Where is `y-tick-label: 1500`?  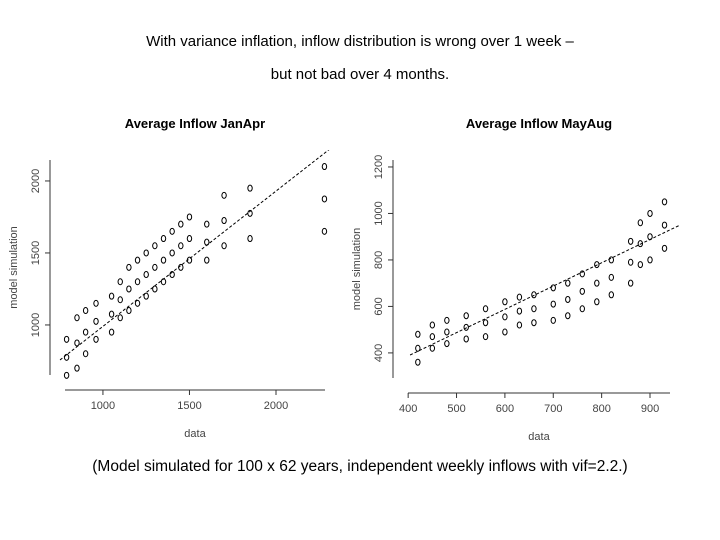
y-tick-label: 1500 is located at coordinates (36, 253).